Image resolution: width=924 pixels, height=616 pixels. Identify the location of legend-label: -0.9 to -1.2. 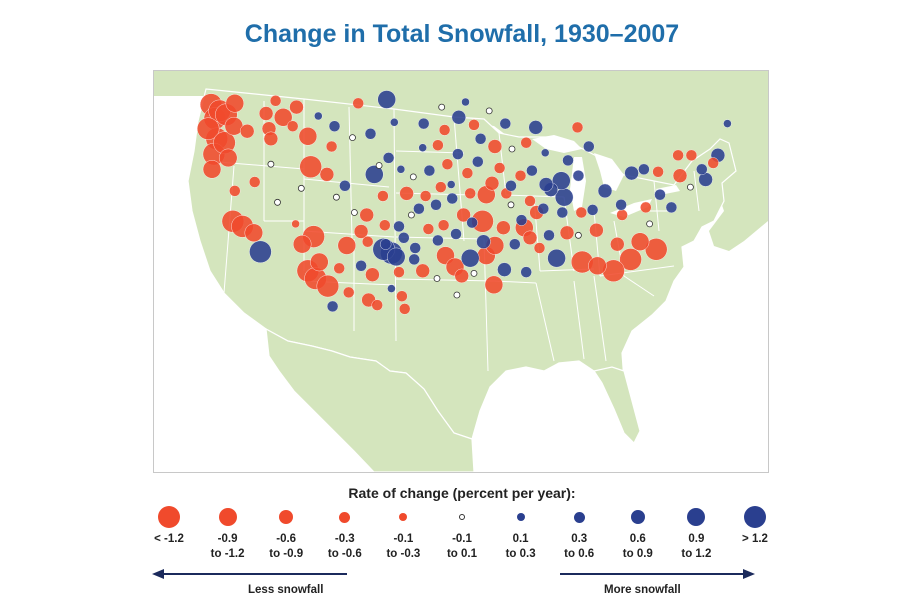
(227, 546).